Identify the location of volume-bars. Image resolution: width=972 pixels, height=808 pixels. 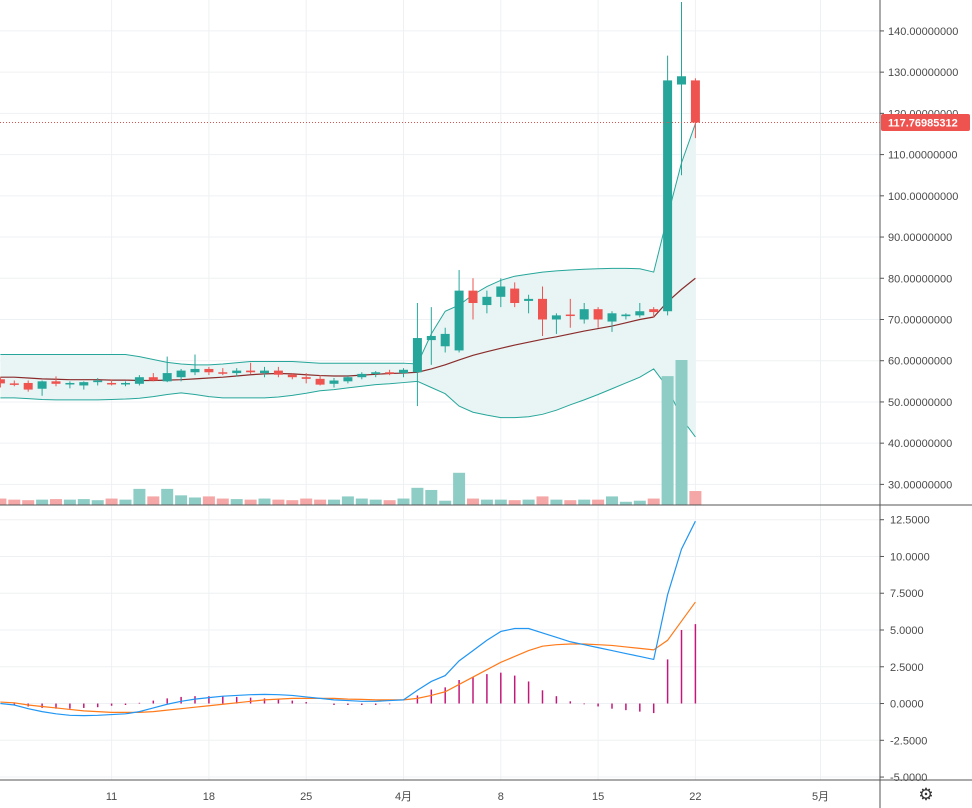
(351, 432).